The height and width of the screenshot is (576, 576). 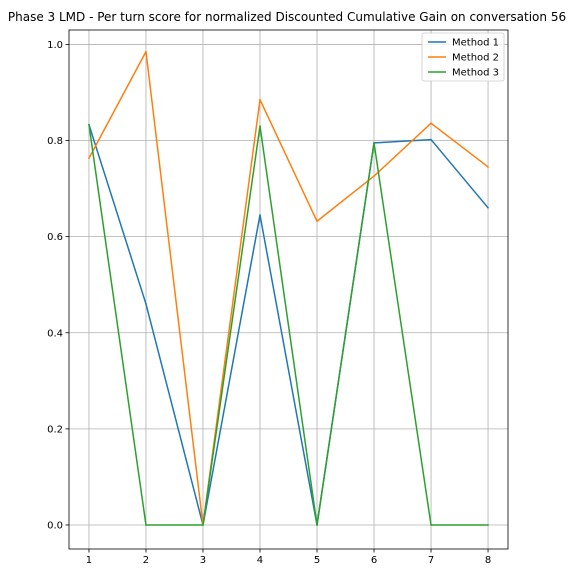 I want to click on x-axis: 1 2 3 4 5 6 7 8, so click(x=288, y=557).